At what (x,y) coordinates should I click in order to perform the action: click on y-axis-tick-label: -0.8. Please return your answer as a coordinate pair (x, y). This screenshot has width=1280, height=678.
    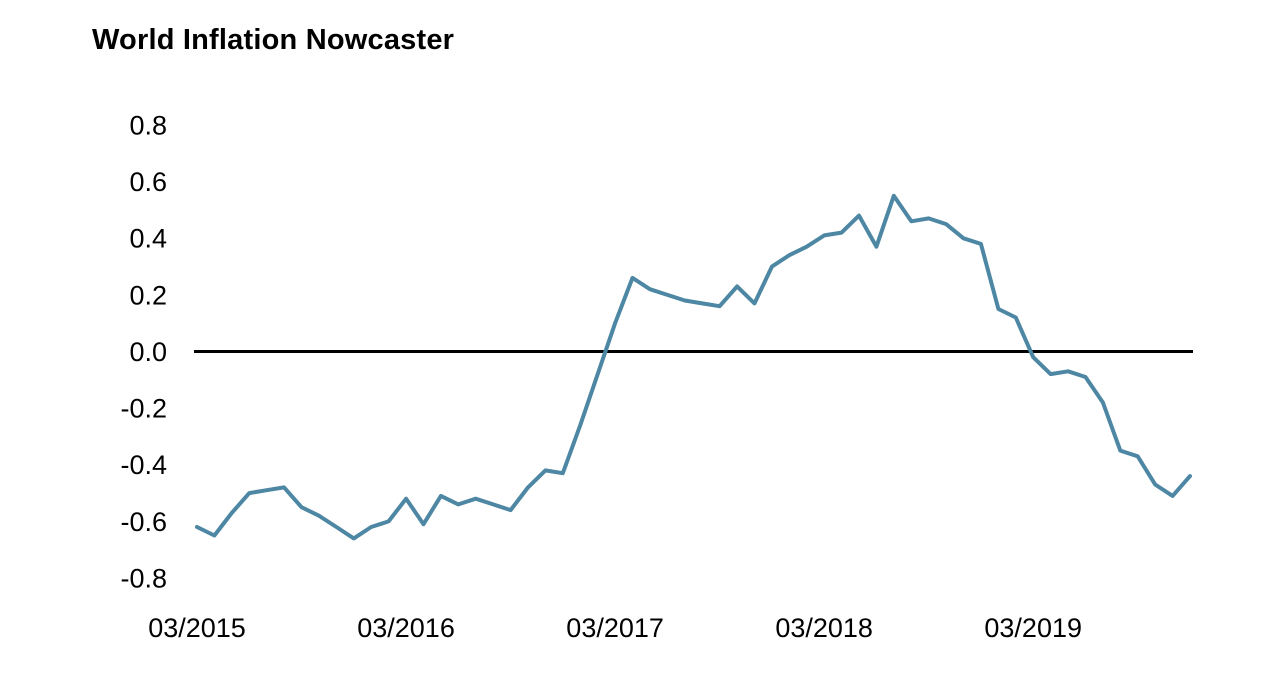
    Looking at the image, I should click on (143, 578).